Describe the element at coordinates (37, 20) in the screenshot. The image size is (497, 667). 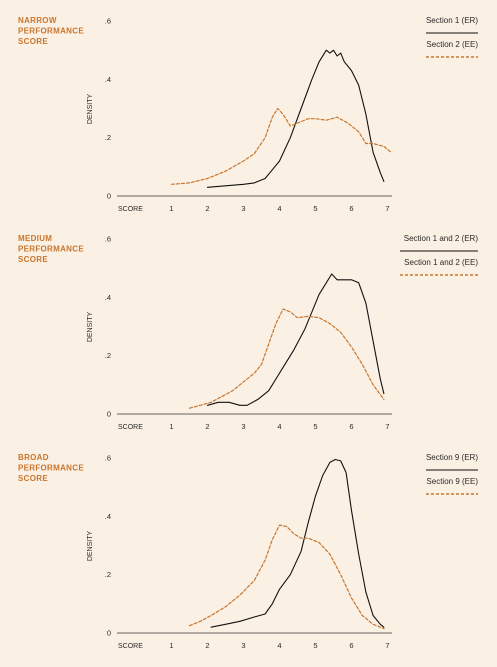
I see `panel-title-line: NARROW` at that location.